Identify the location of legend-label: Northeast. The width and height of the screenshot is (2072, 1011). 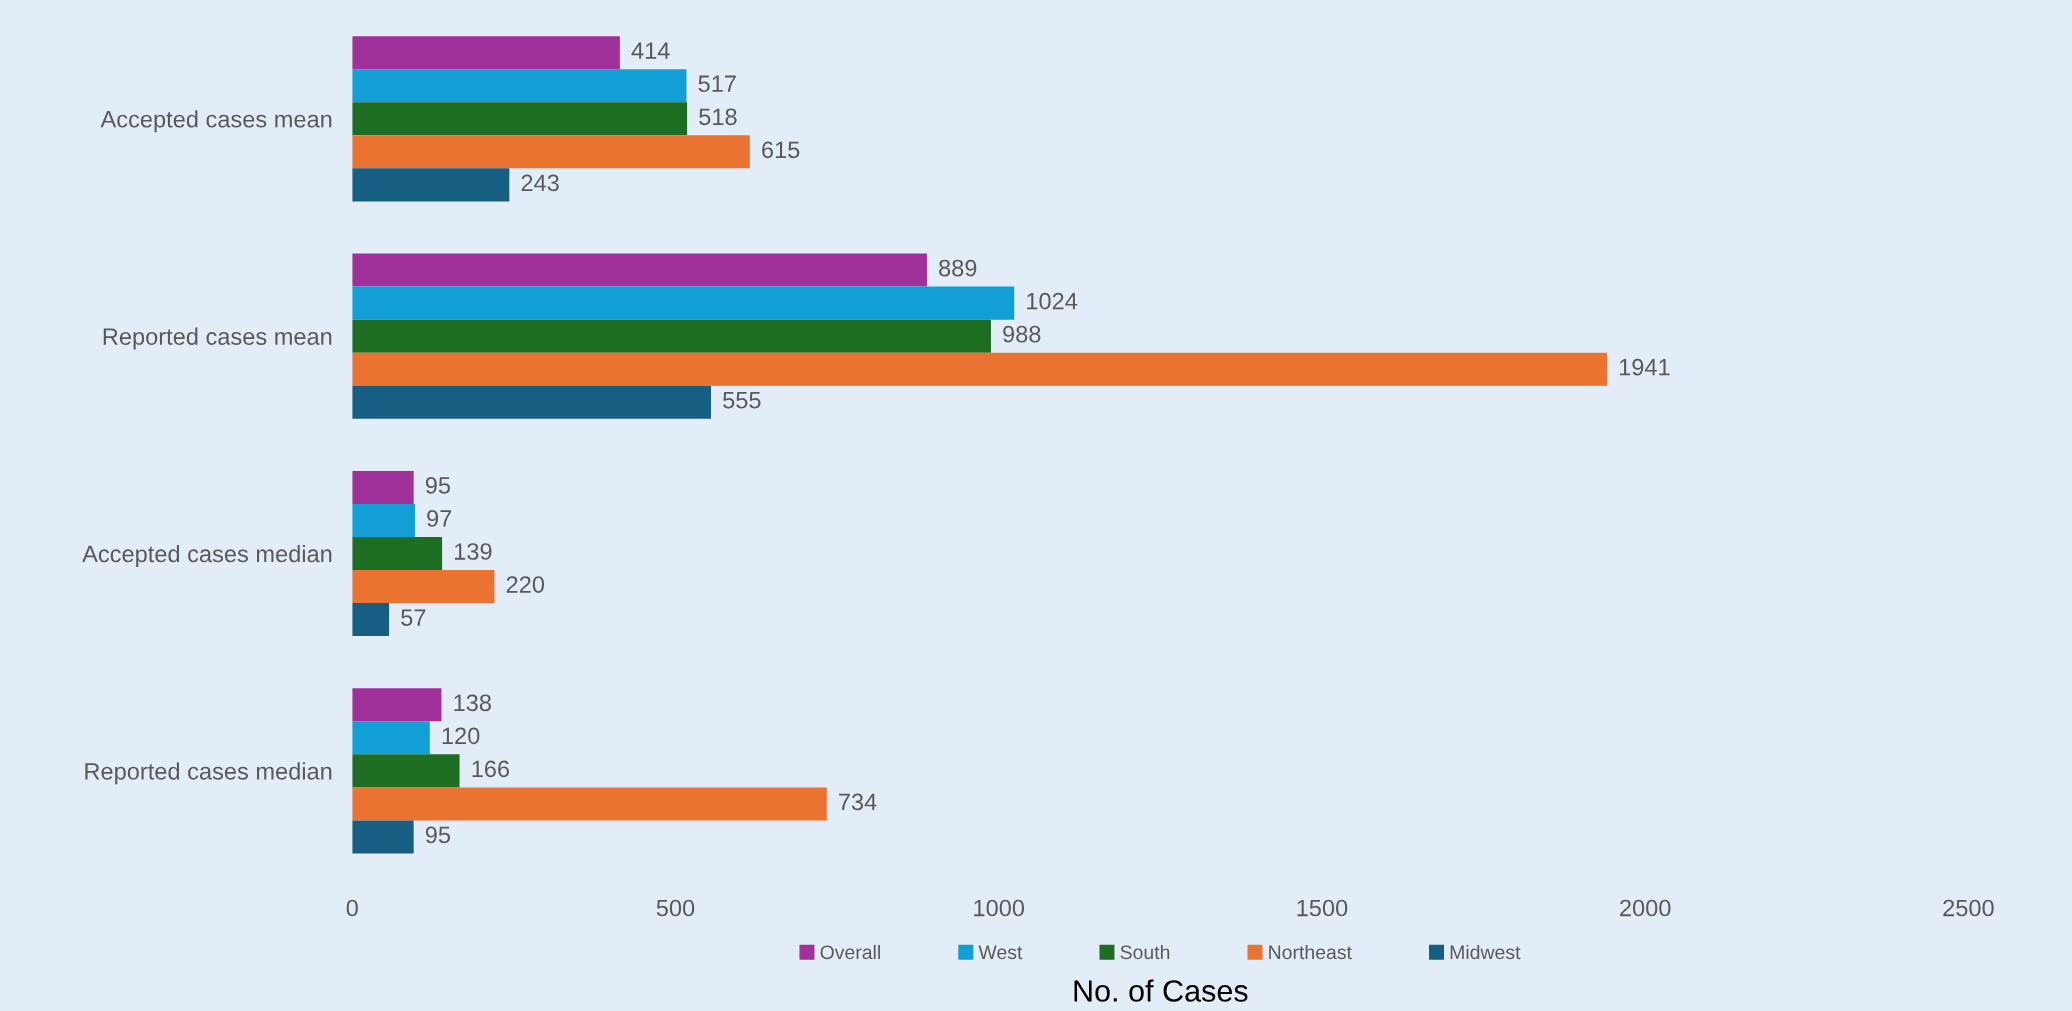
(1310, 952).